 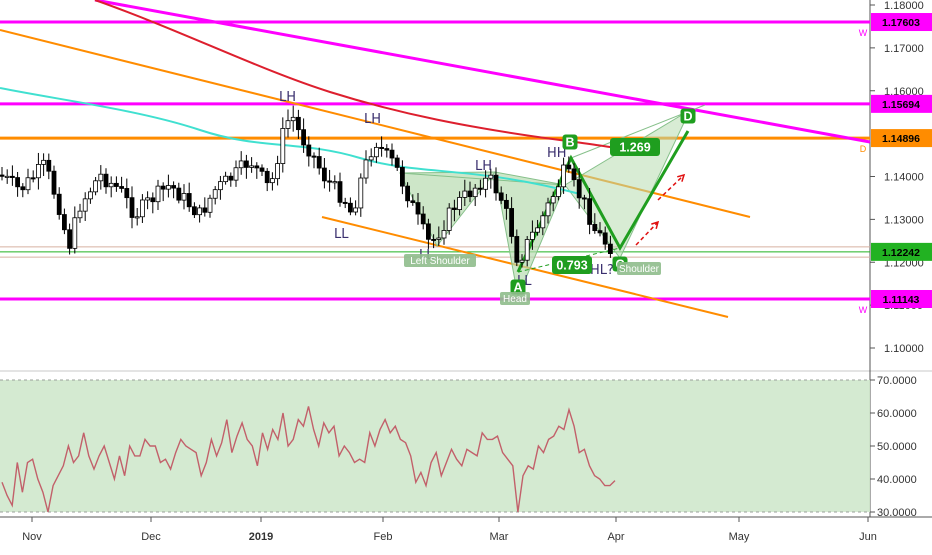 What do you see at coordinates (290, 141) in the screenshot?
I see `ema-fast-line` at bounding box center [290, 141].